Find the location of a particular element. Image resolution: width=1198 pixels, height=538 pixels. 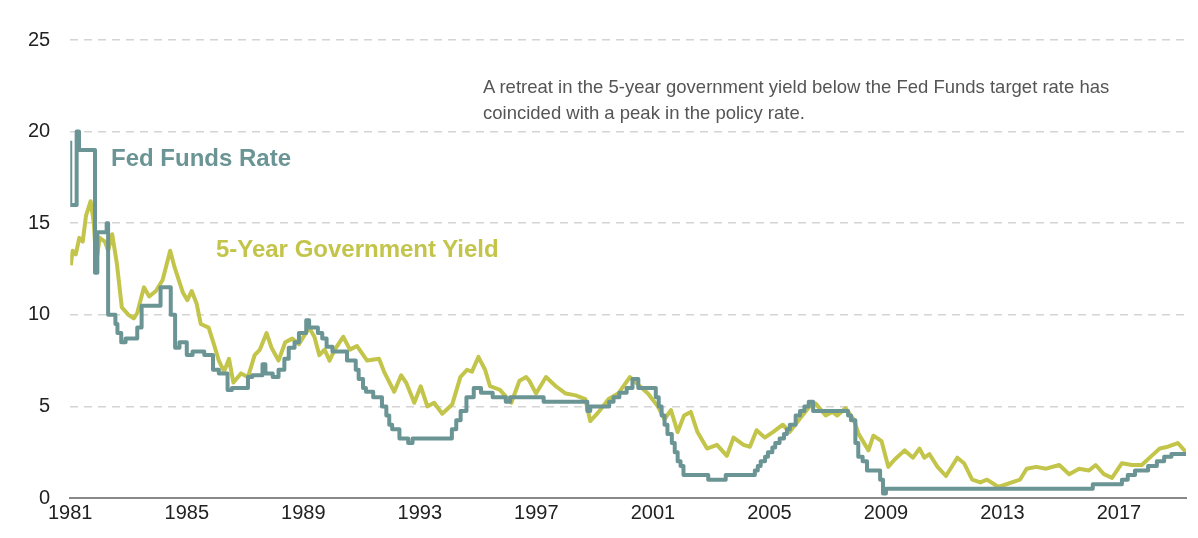

y-tick-label: 0 is located at coordinates (45, 496).